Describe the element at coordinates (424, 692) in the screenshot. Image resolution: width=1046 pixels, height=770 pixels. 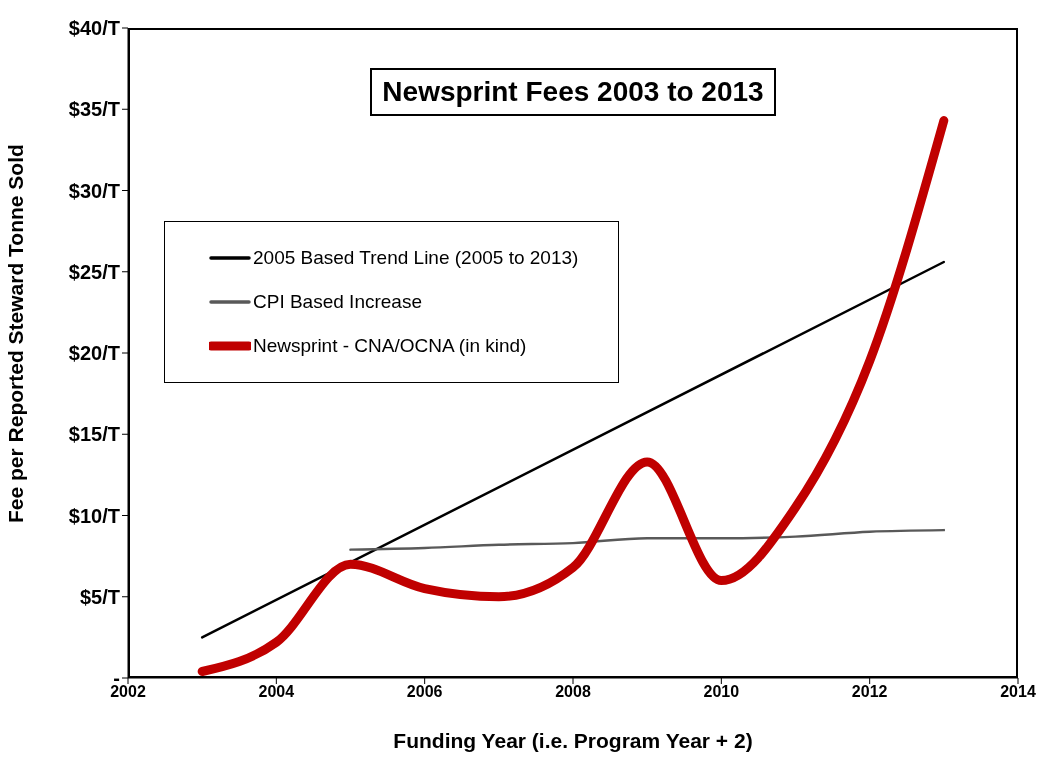
I see `x-tick-label: 2006` at that location.